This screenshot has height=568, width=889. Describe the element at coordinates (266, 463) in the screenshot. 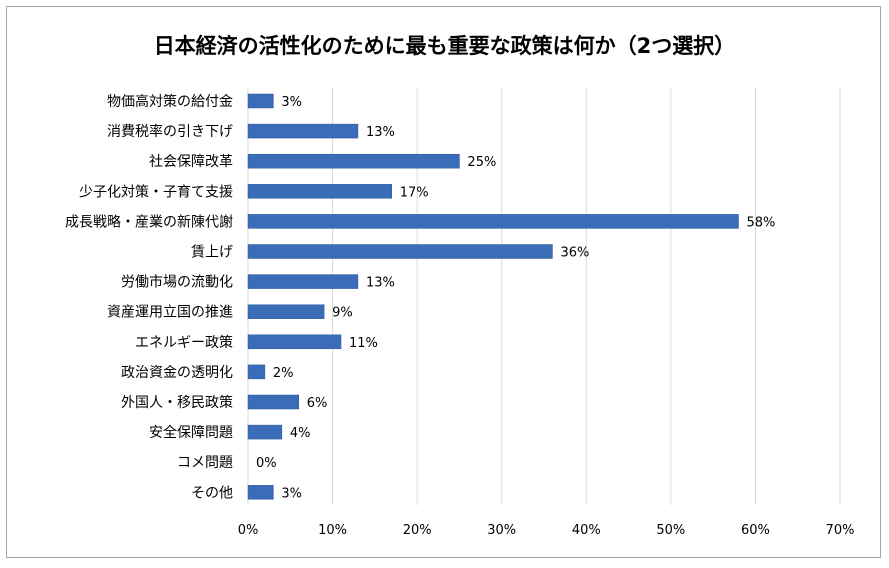

I see `data-label: 0%` at that location.